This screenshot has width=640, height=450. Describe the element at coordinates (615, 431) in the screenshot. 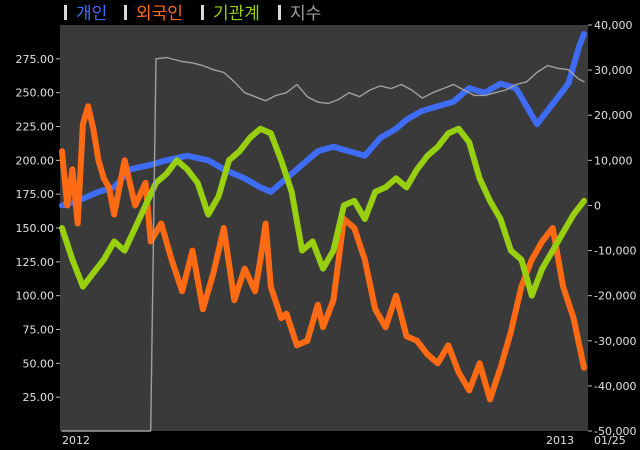

I see `right-tick-label: -50,000` at that location.